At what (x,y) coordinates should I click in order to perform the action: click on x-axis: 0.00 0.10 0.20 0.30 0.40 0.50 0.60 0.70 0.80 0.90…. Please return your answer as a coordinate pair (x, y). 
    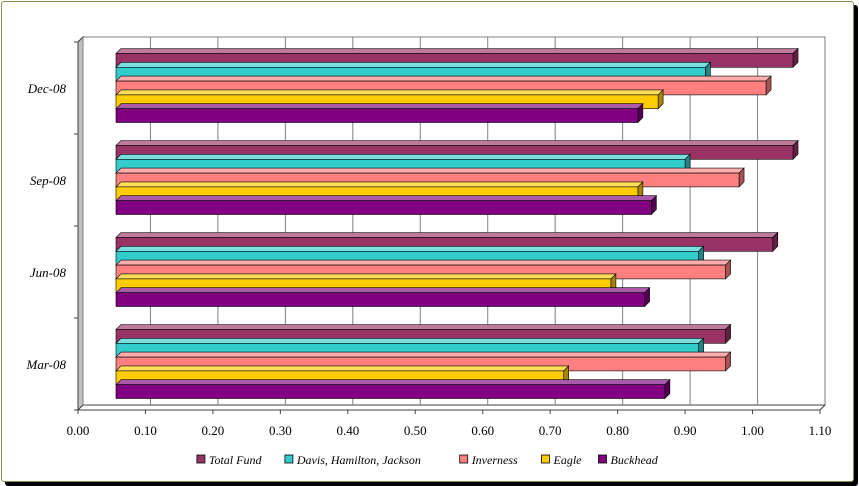
    Looking at the image, I should click on (449, 423).